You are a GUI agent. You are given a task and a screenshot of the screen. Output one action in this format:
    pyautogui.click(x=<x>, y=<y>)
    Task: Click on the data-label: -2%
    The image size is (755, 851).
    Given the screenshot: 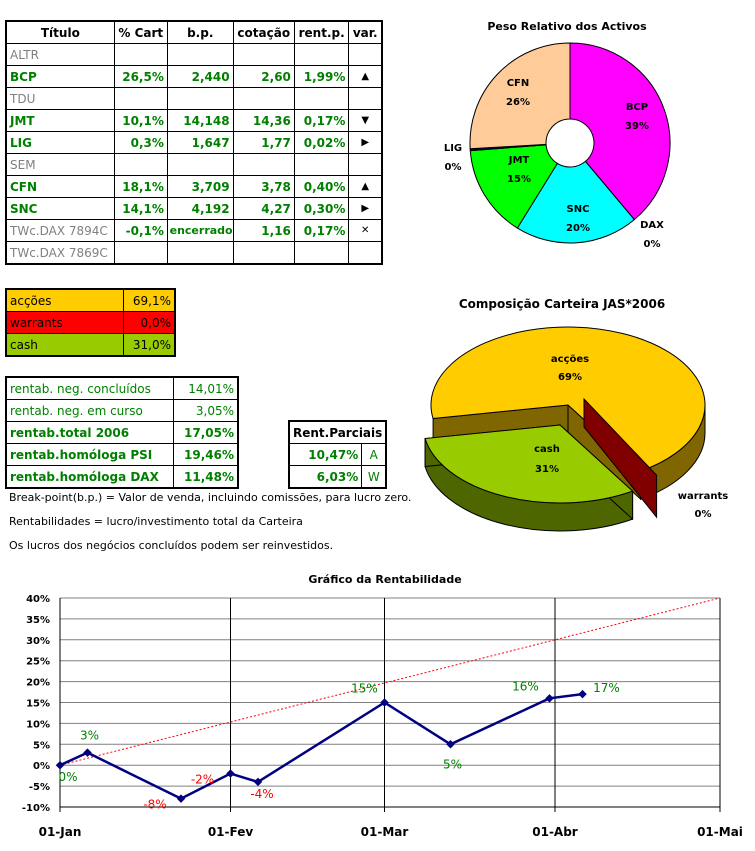 What is the action you would take?
    pyautogui.click(x=202, y=780)
    